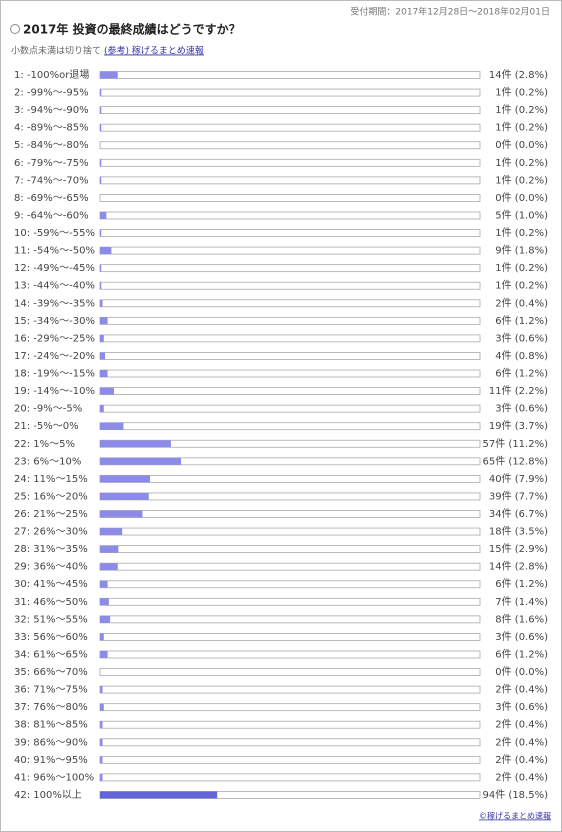 The width and height of the screenshot is (562, 832). Describe the element at coordinates (51, 760) in the screenshot. I see `category-label: 40: 91%～95%` at that location.